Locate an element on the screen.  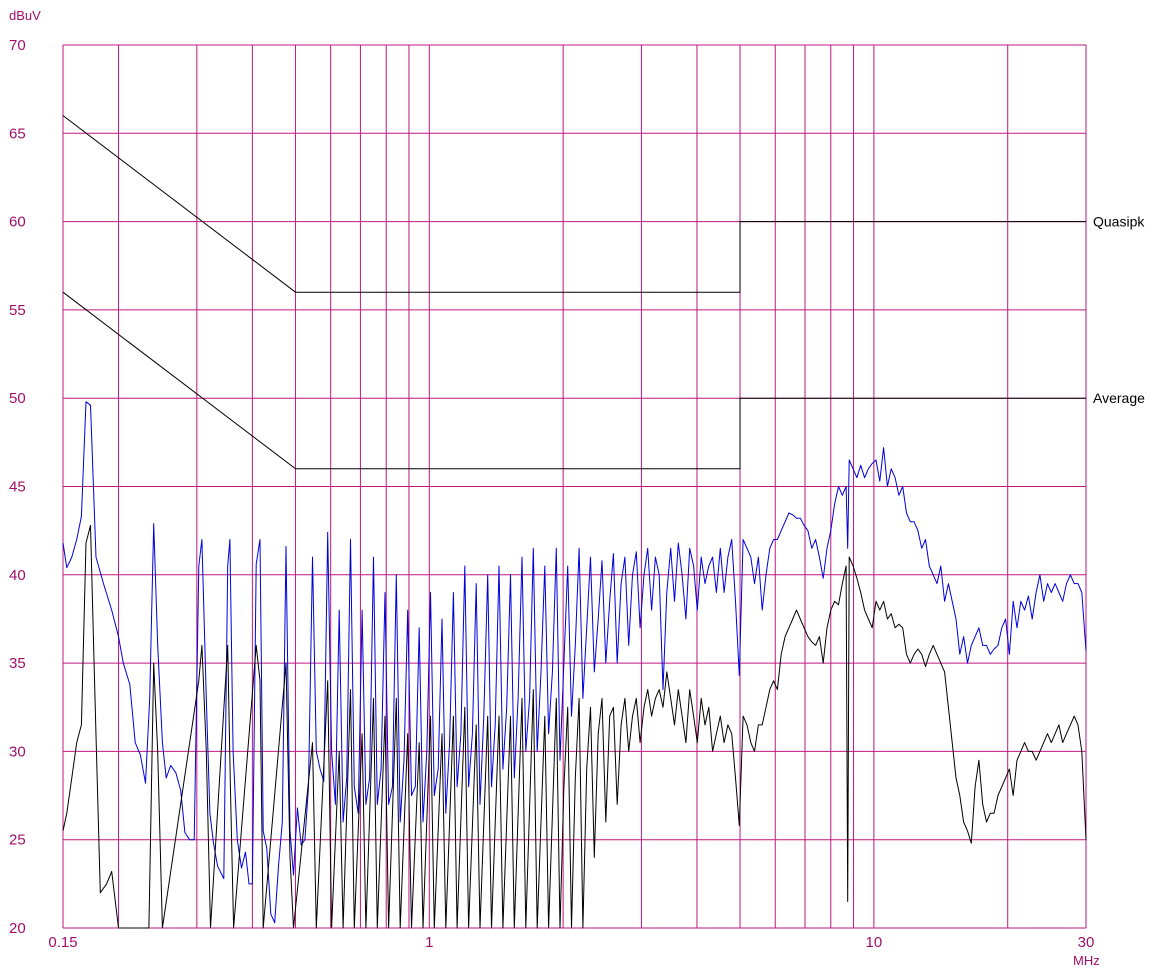
x-tick-labels: 0.15 1 10 30 is located at coordinates (571, 942).